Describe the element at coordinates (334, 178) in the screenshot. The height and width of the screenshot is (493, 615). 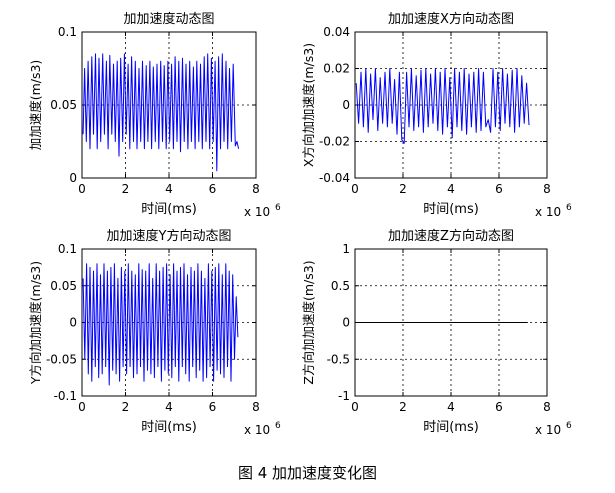
I see `y-tick-label: -0.04` at that location.